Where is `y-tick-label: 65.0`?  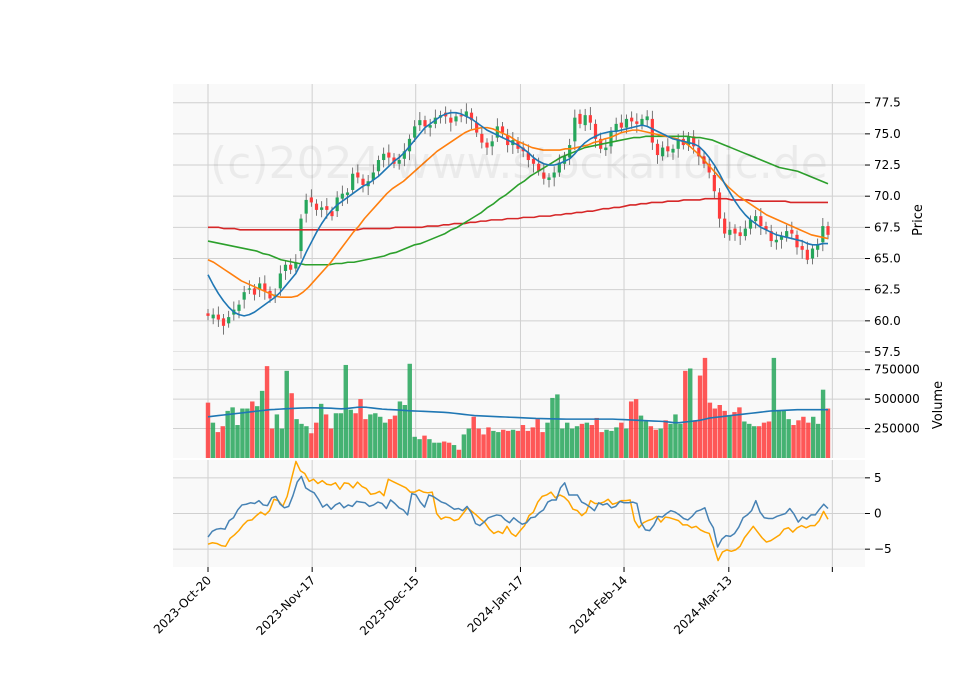 y-tick-label: 65.0 is located at coordinates (887, 259).